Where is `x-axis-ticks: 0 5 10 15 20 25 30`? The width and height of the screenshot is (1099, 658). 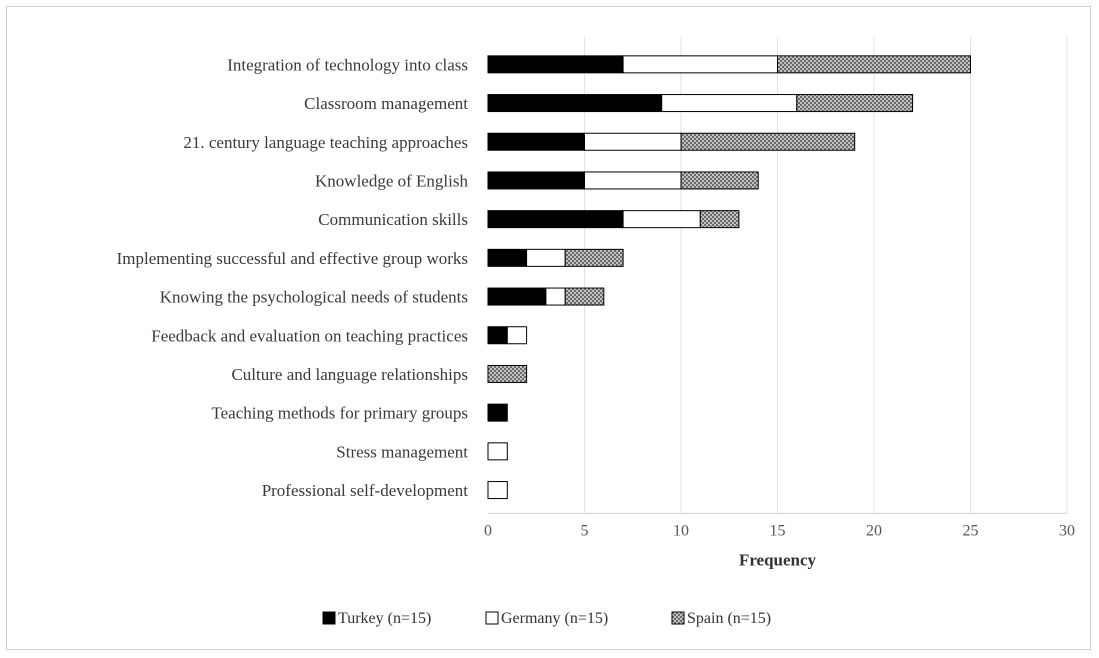 x-axis-ticks: 0 5 10 15 20 25 30 is located at coordinates (779, 530).